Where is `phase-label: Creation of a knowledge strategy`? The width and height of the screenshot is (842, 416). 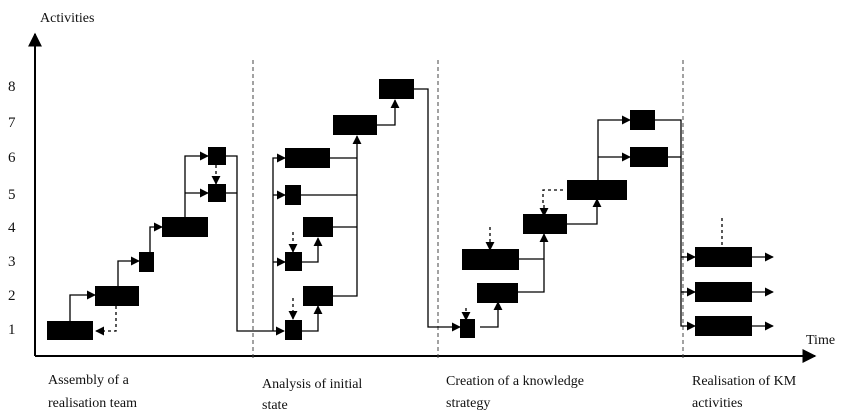 phase-label: Creation of a knowledge strategy is located at coordinates (517, 392).